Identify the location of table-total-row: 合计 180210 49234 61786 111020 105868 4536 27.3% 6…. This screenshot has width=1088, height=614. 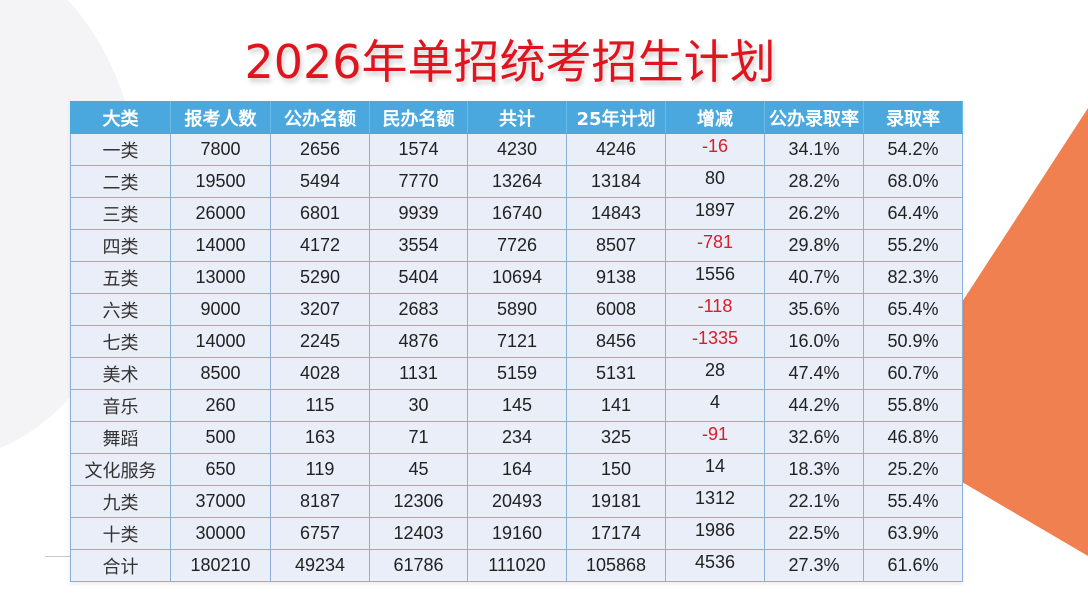
(516, 565).